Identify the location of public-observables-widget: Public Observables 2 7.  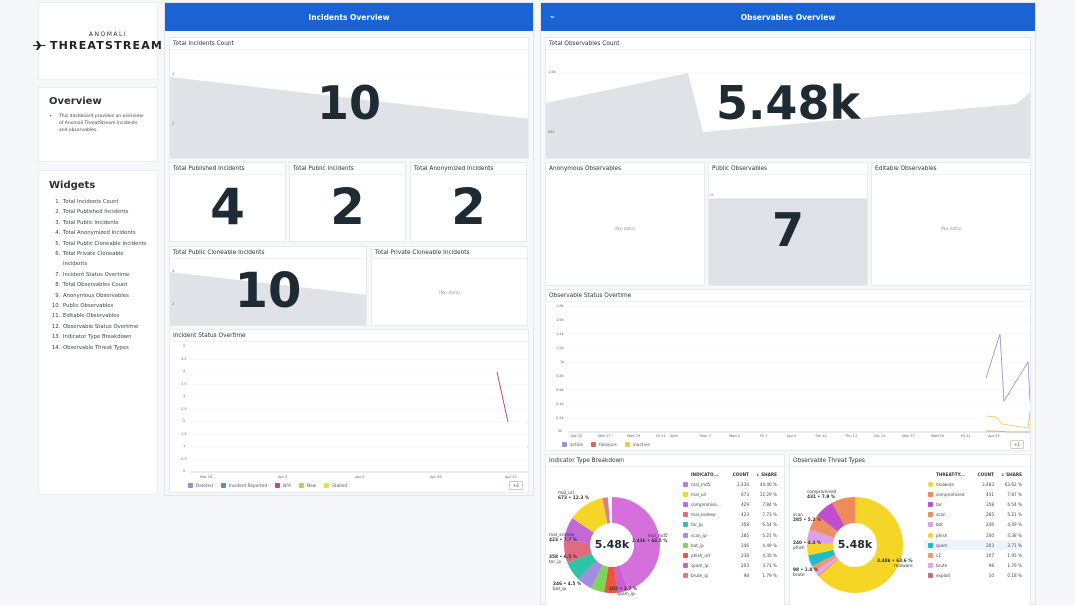
(788, 224).